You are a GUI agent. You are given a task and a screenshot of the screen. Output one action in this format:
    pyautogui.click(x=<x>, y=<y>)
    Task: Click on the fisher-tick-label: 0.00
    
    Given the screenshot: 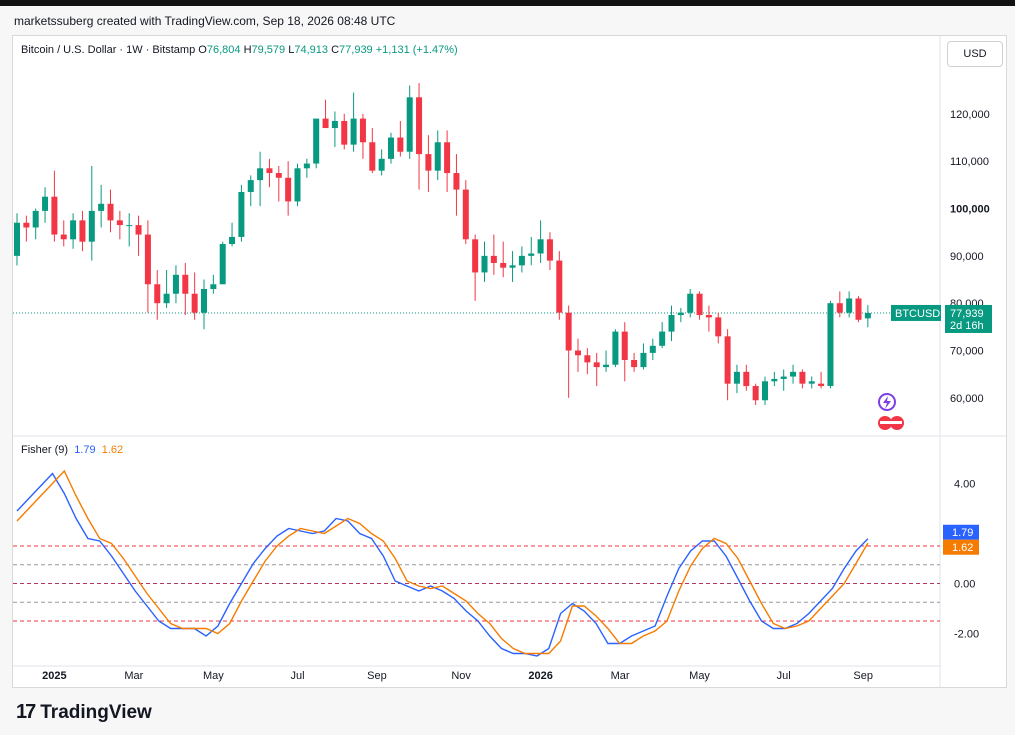 What is the action you would take?
    pyautogui.click(x=964, y=585)
    